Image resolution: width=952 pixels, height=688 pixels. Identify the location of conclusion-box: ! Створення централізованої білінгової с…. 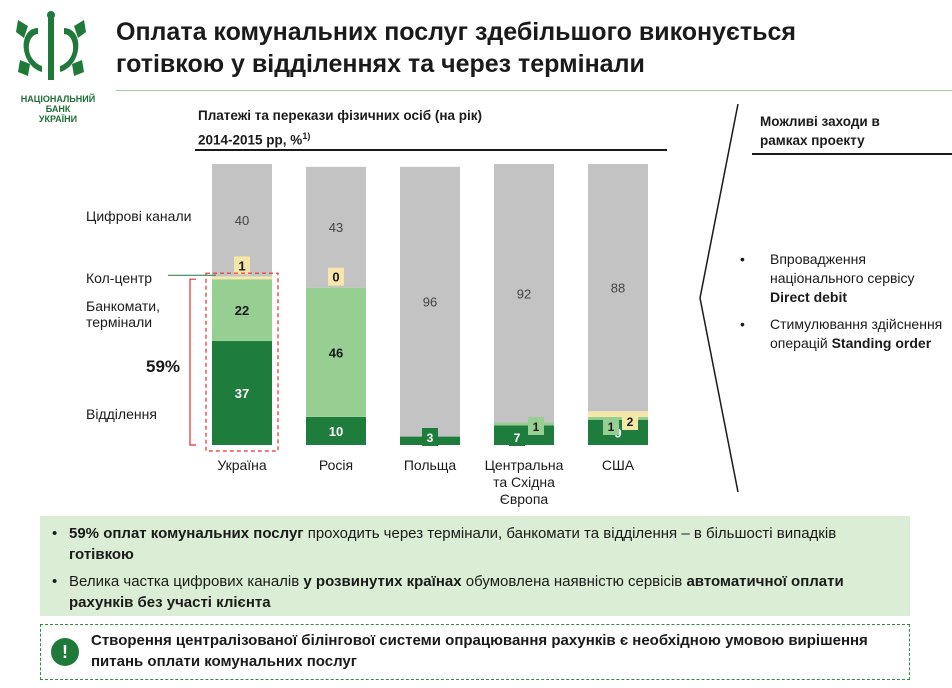
(475, 652).